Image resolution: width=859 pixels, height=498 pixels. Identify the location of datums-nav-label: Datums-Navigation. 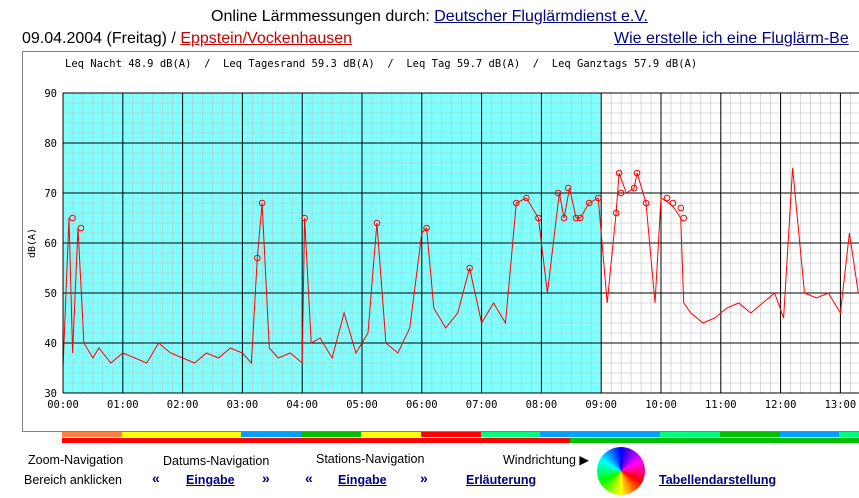
(216, 461).